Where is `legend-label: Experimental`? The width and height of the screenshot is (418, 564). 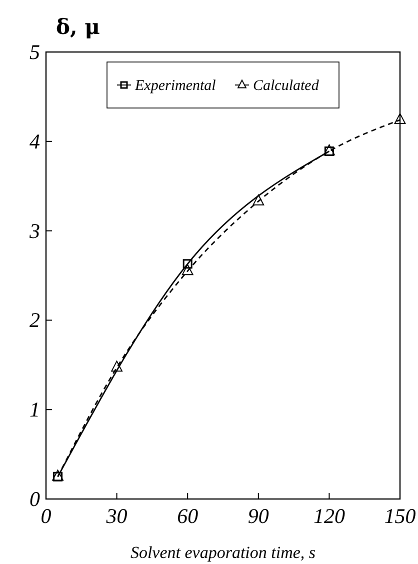
legend-label: Experimental is located at coordinates (175, 86).